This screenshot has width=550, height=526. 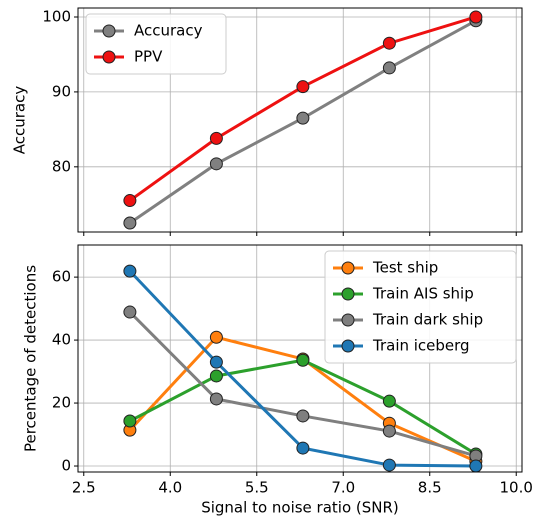 What do you see at coordinates (61, 166) in the screenshot?
I see `y-tick-label: 80` at bounding box center [61, 166].